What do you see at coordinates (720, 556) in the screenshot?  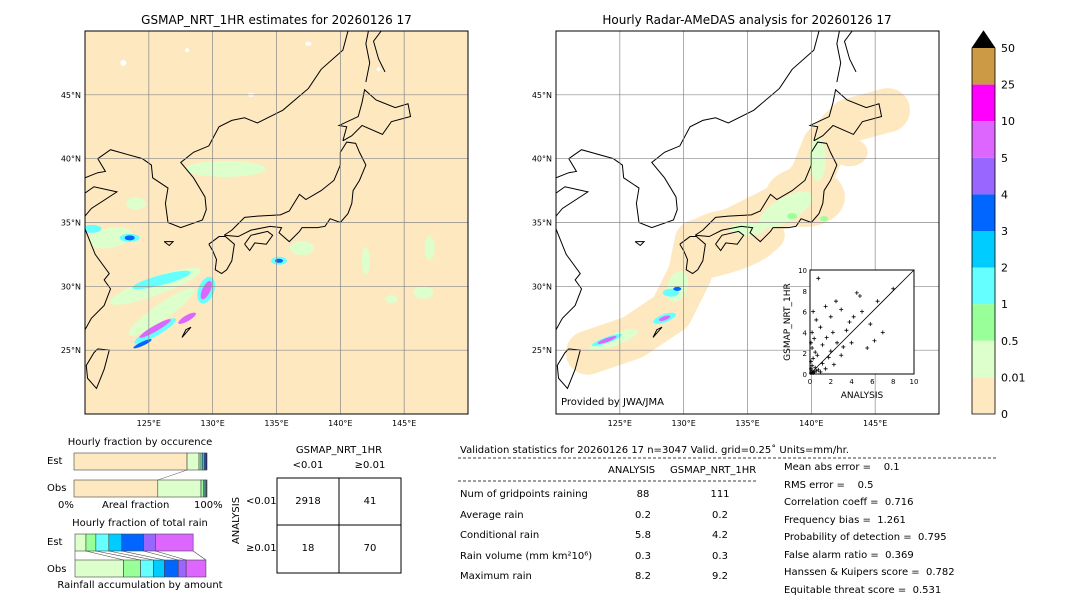 I see `stats-row-g: 0.3` at bounding box center [720, 556].